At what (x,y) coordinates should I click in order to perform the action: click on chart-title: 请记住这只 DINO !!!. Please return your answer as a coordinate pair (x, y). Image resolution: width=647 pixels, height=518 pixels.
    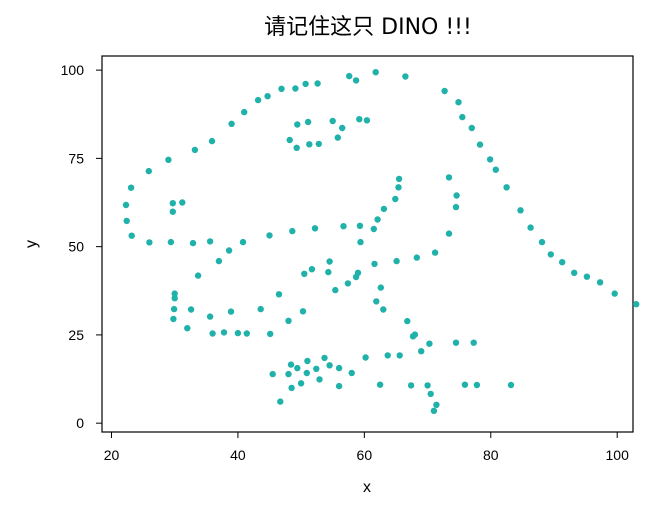
    Looking at the image, I should click on (368, 27).